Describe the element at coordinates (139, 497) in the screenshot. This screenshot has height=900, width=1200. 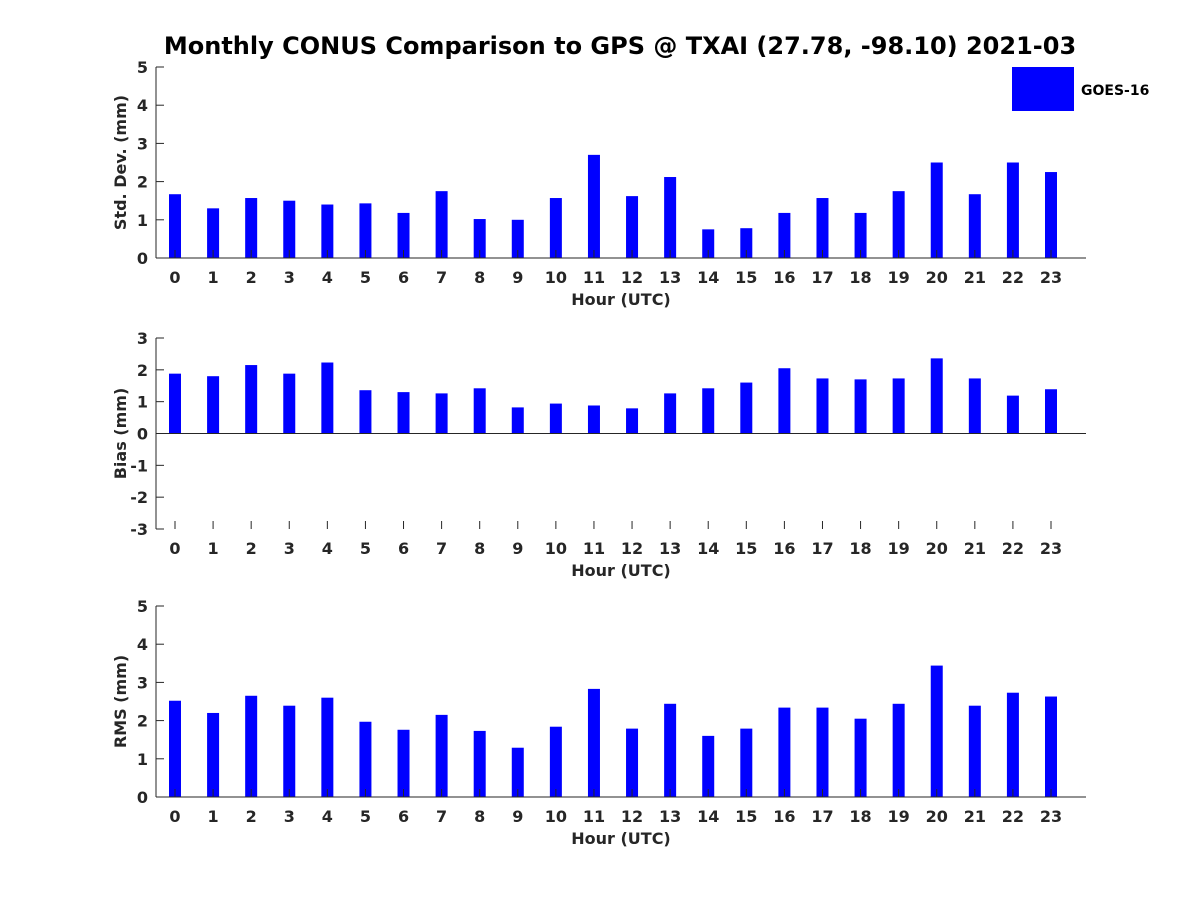
I see `y-tick-label: -2` at that location.